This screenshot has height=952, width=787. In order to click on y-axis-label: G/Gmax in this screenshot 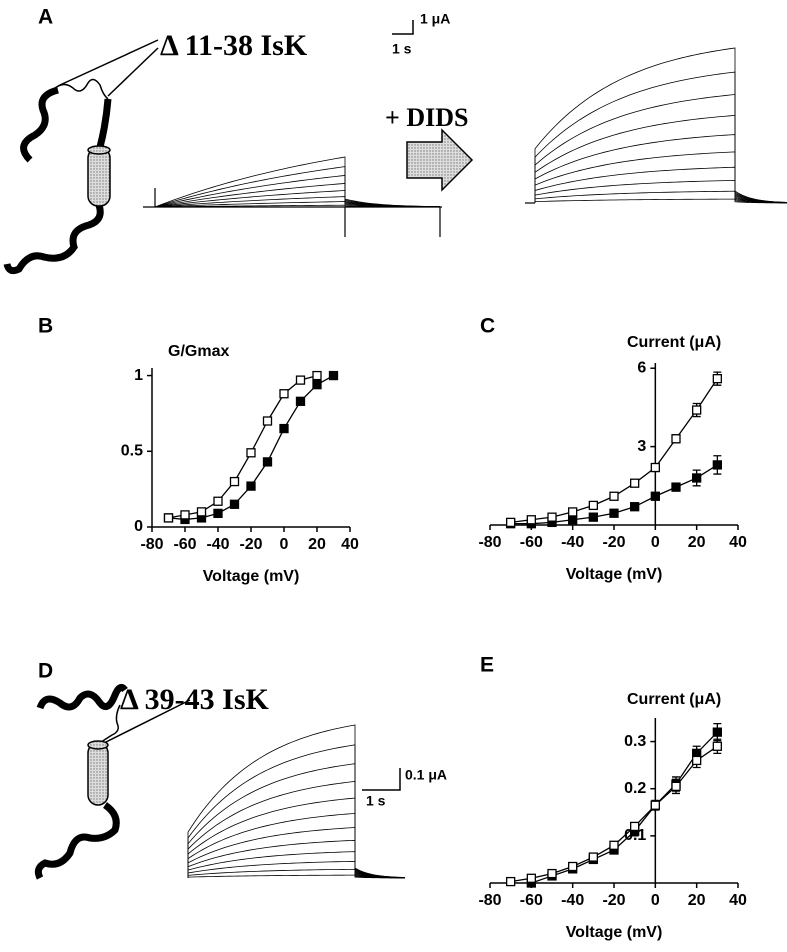, I will do `click(198, 351)`.